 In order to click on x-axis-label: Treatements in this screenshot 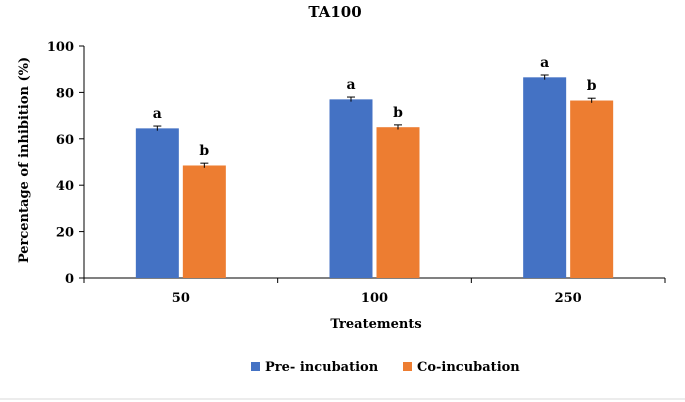, I will do `click(375, 324)`.